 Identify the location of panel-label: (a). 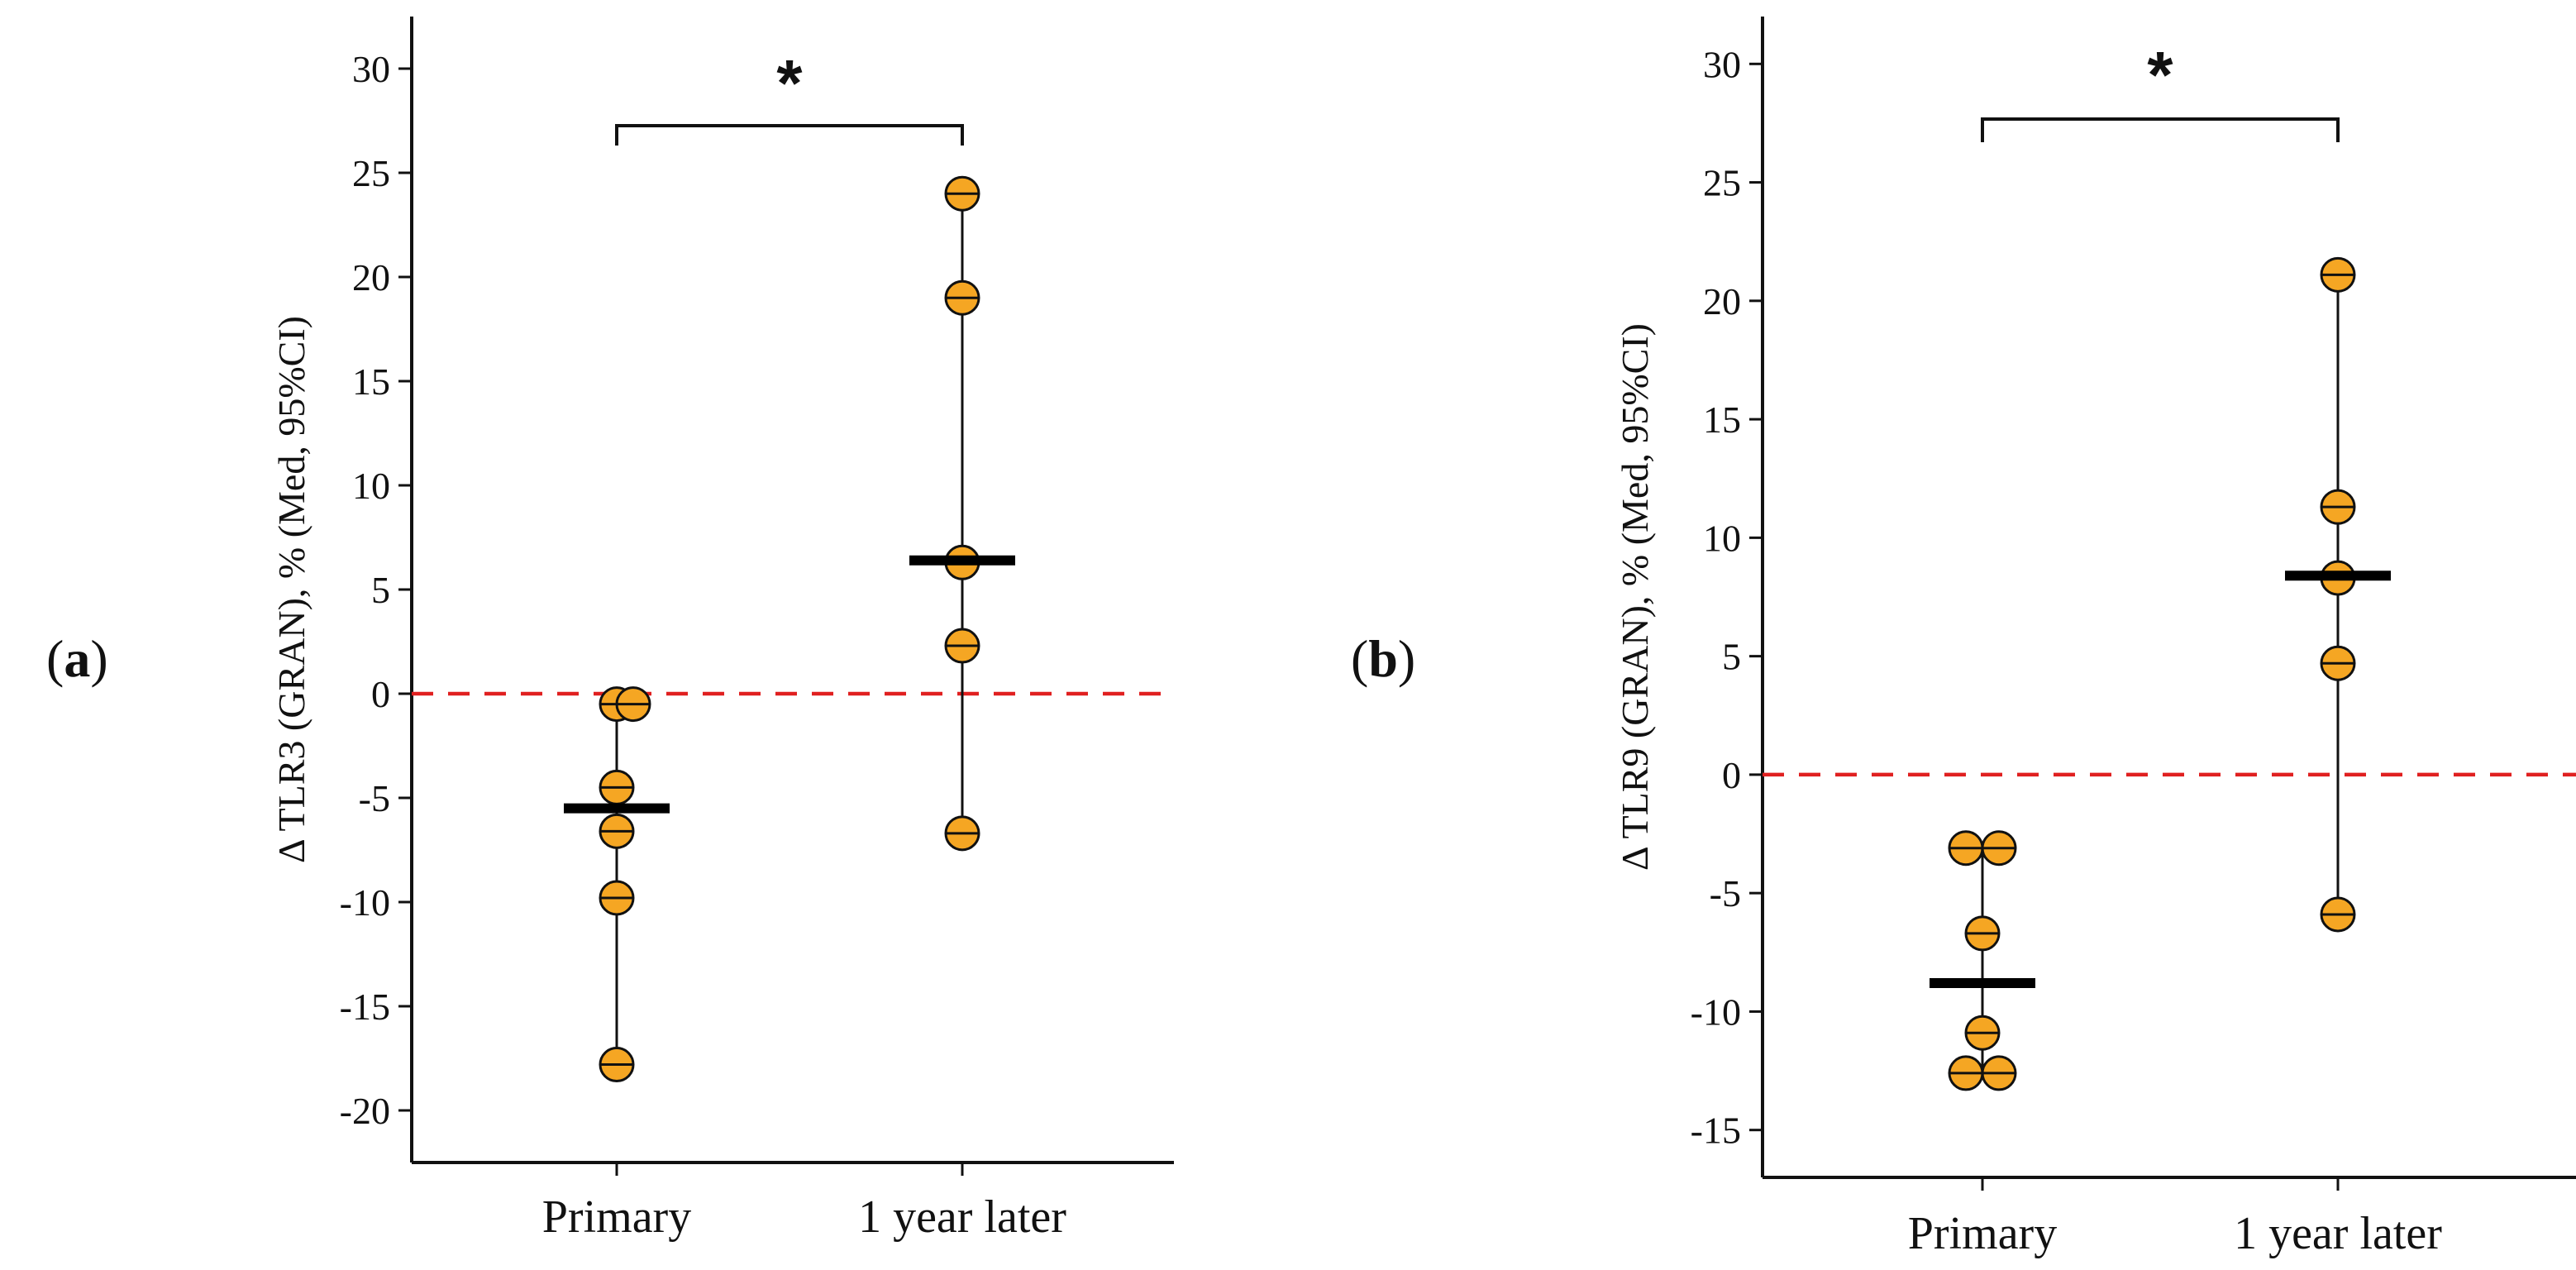
(77, 658).